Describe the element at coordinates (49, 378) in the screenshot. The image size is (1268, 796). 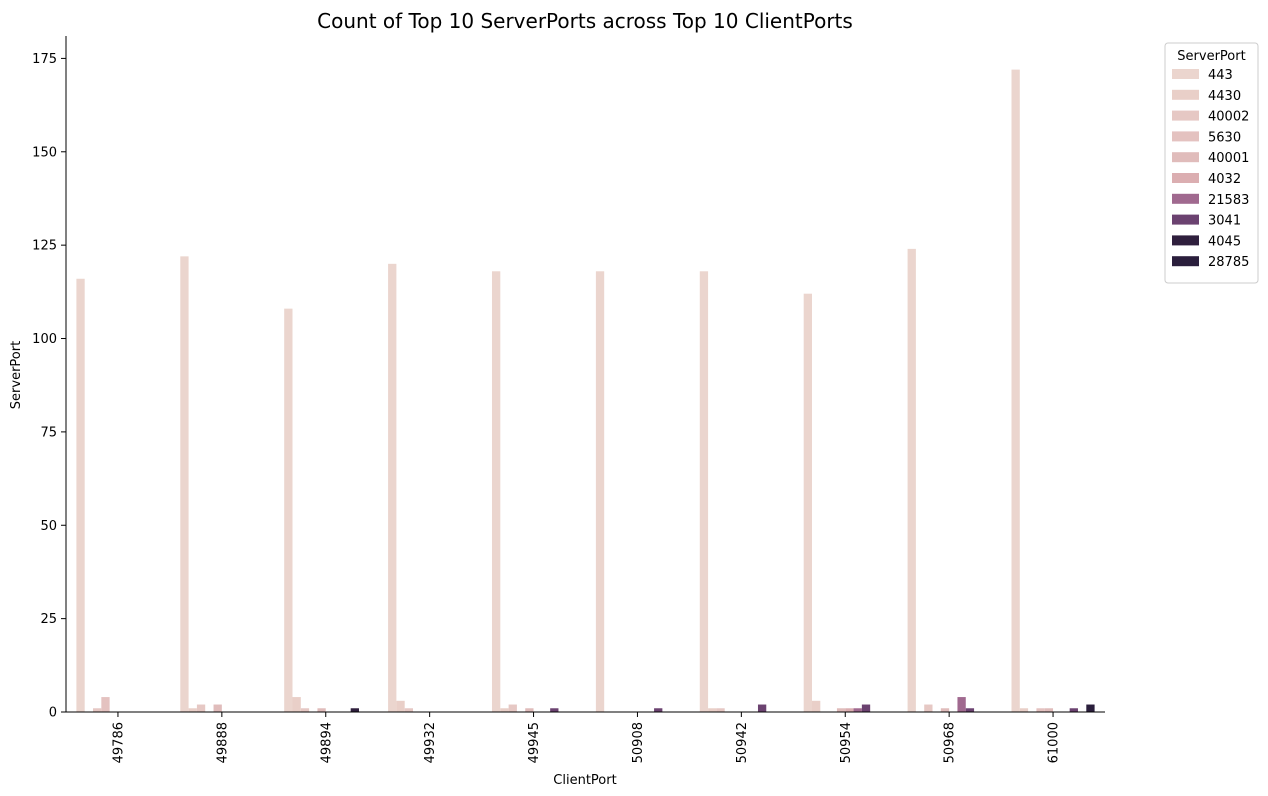
I see `y-axis: 0 25 50 75 100 125 150 175` at that location.